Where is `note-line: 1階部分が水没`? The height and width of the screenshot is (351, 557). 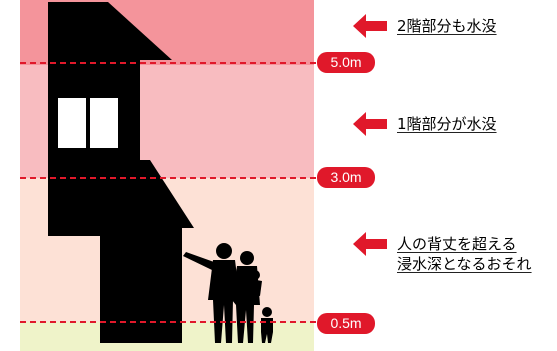 note-line: 1階部分が水没 is located at coordinates (447, 124).